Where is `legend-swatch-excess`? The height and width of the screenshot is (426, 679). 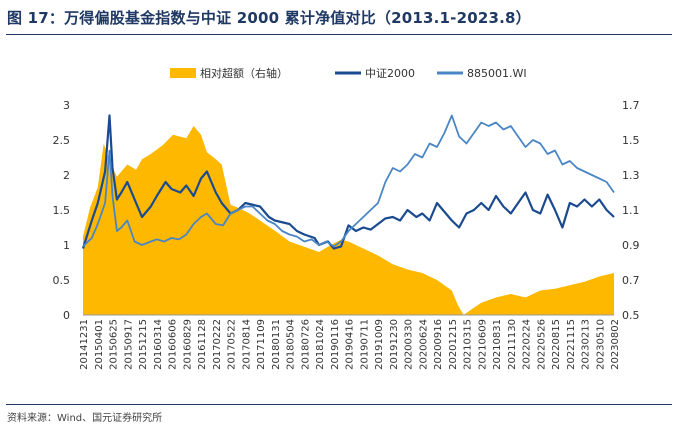 legend-swatch-excess is located at coordinates (183, 73).